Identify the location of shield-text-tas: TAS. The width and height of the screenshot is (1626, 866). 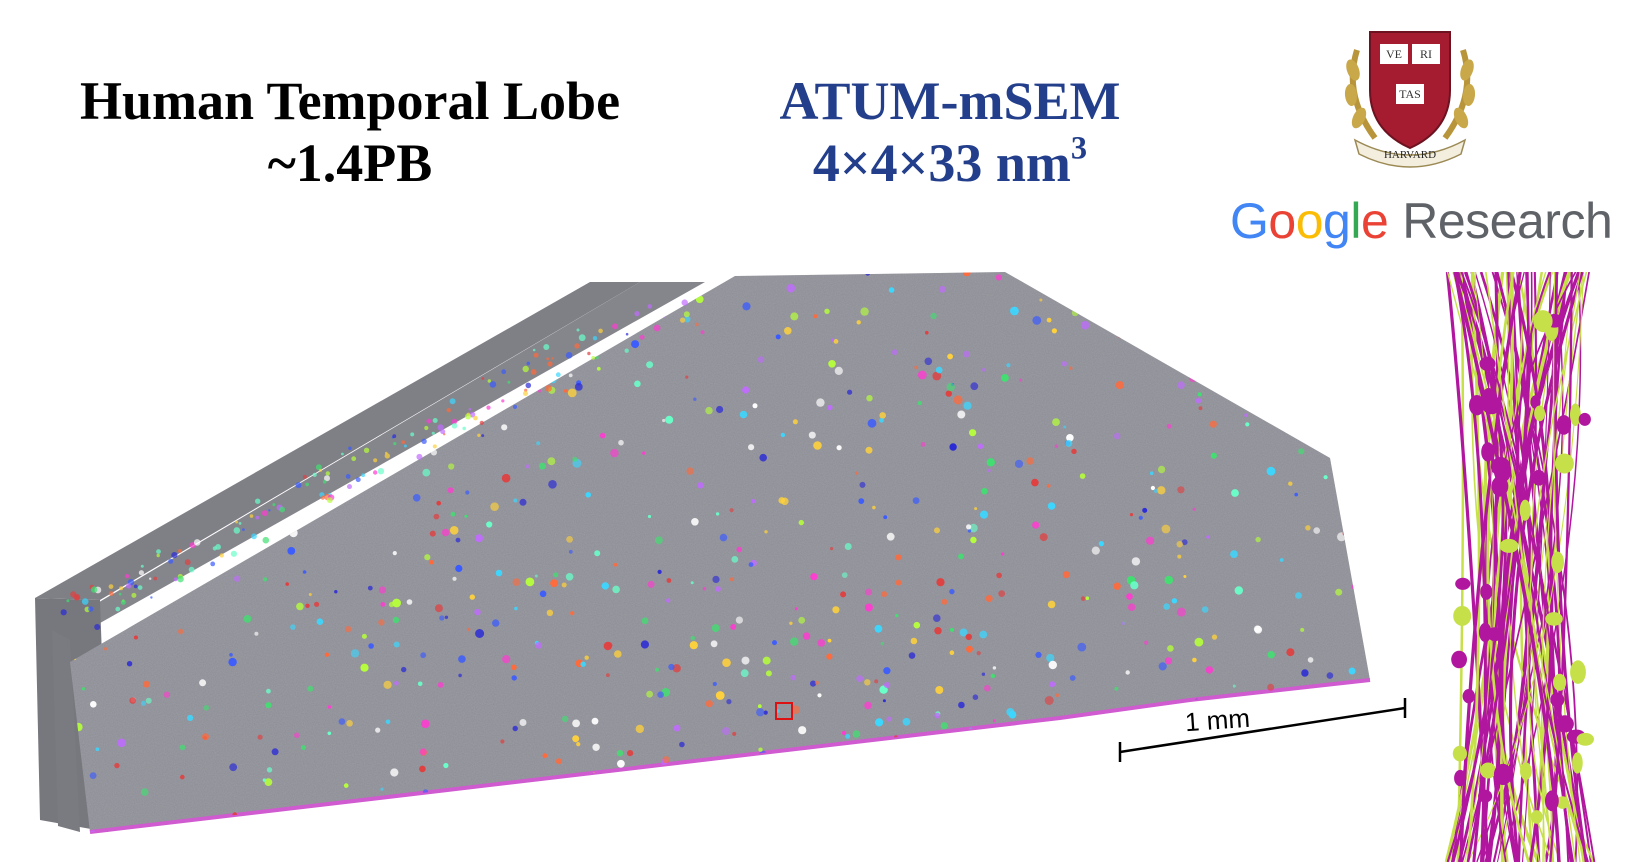
(1410, 94).